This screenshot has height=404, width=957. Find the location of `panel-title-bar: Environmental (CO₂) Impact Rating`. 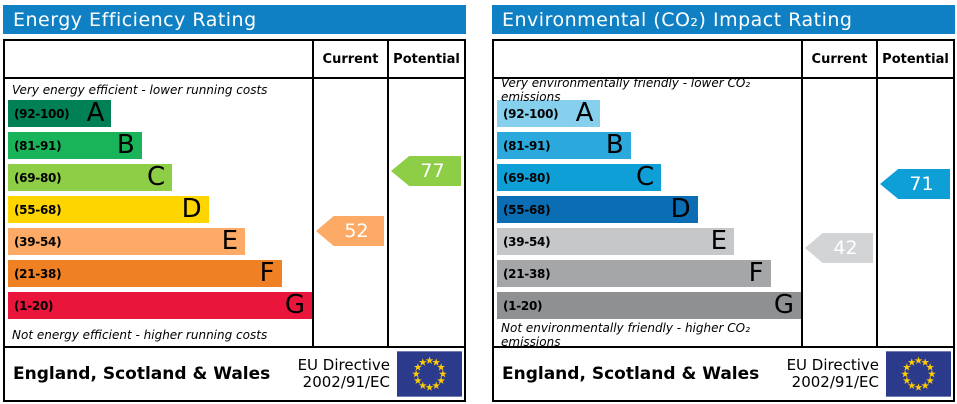

panel-title-bar: Environmental (CO₂) Impact Rating is located at coordinates (723, 19).